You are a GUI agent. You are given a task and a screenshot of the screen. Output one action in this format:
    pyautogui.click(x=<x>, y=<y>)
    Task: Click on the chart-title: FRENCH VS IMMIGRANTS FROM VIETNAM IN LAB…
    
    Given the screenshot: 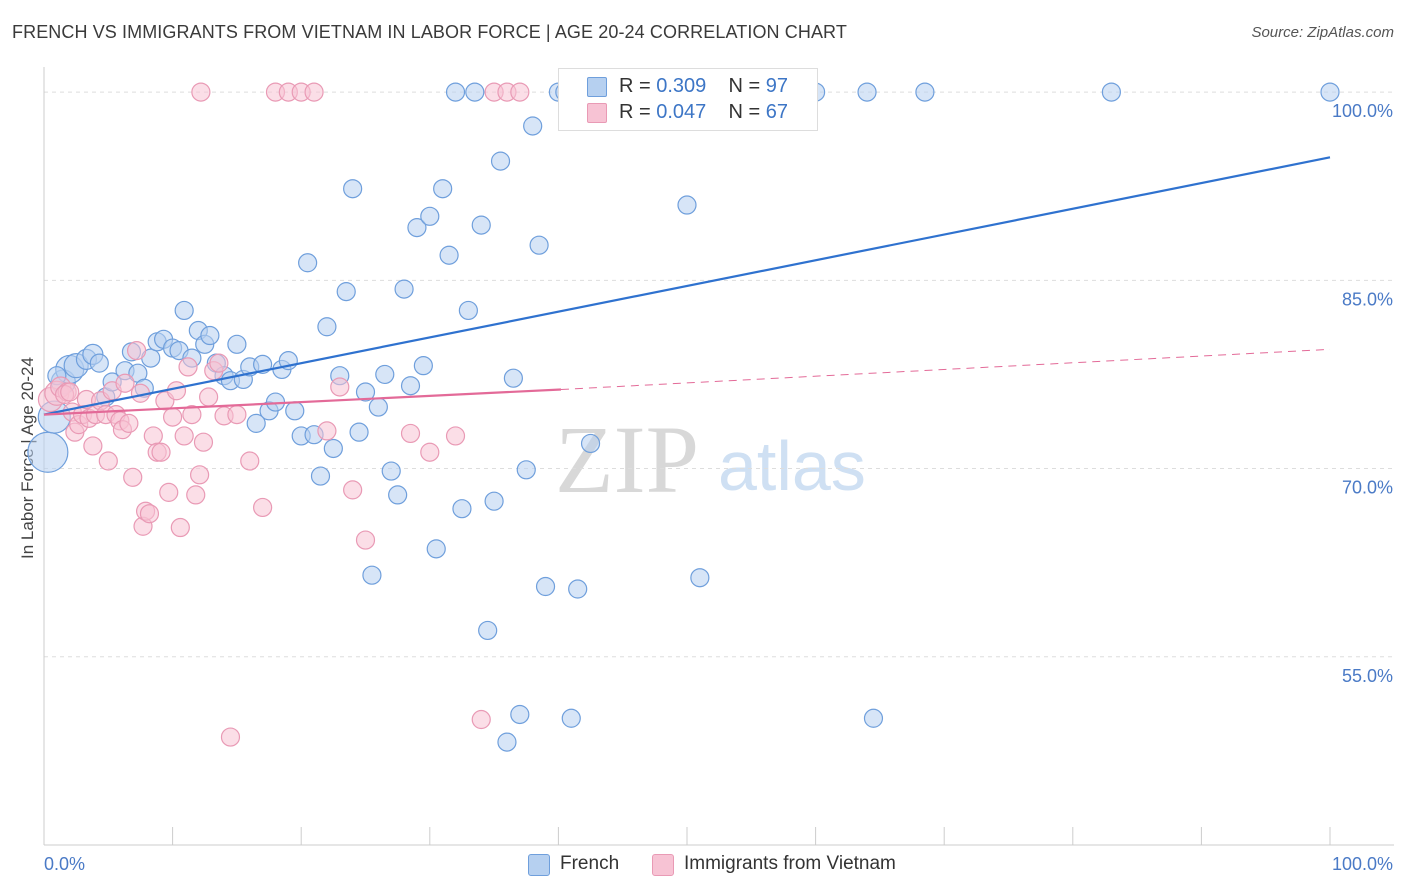 What is the action you would take?
    pyautogui.click(x=429, y=32)
    